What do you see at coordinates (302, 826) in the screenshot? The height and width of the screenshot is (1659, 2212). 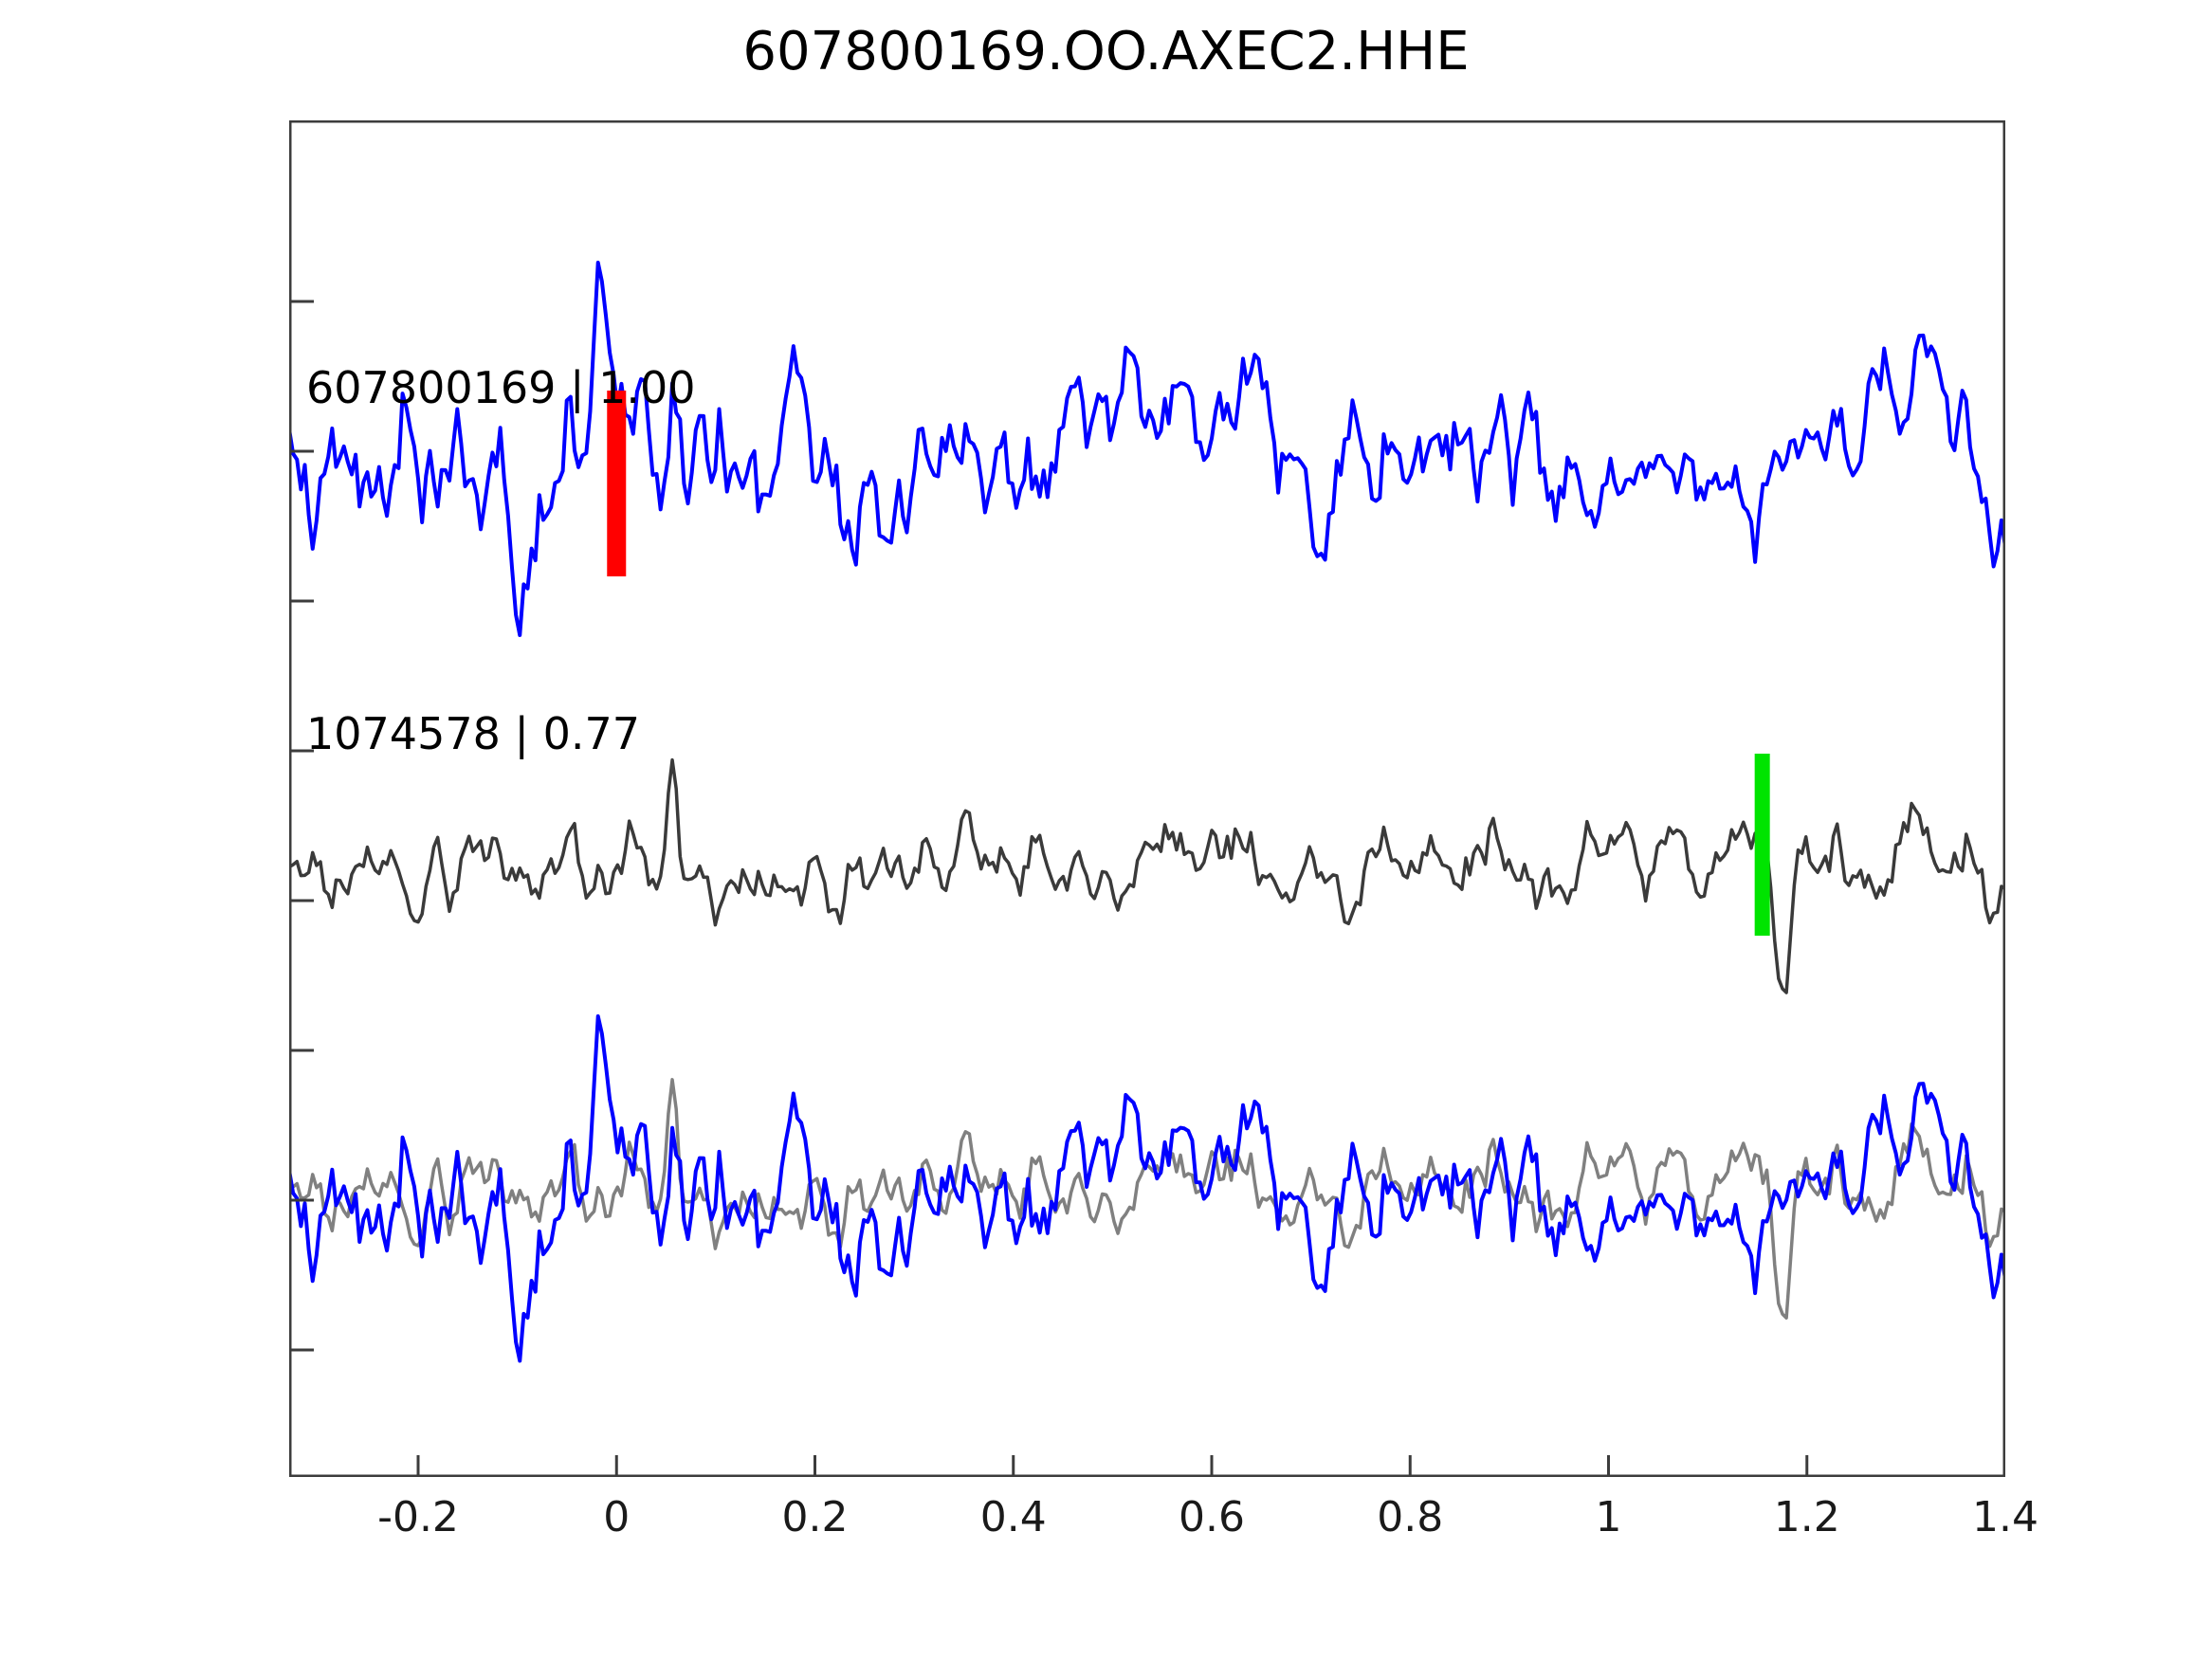 I see `y-axis-ticks` at bounding box center [302, 826].